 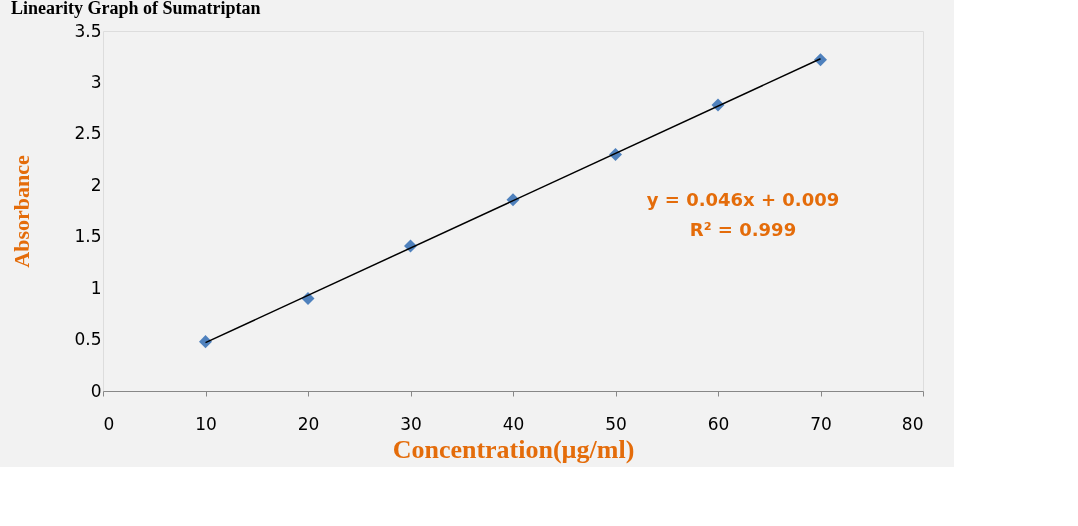 I want to click on x-tick-label: 20, so click(x=308, y=423).